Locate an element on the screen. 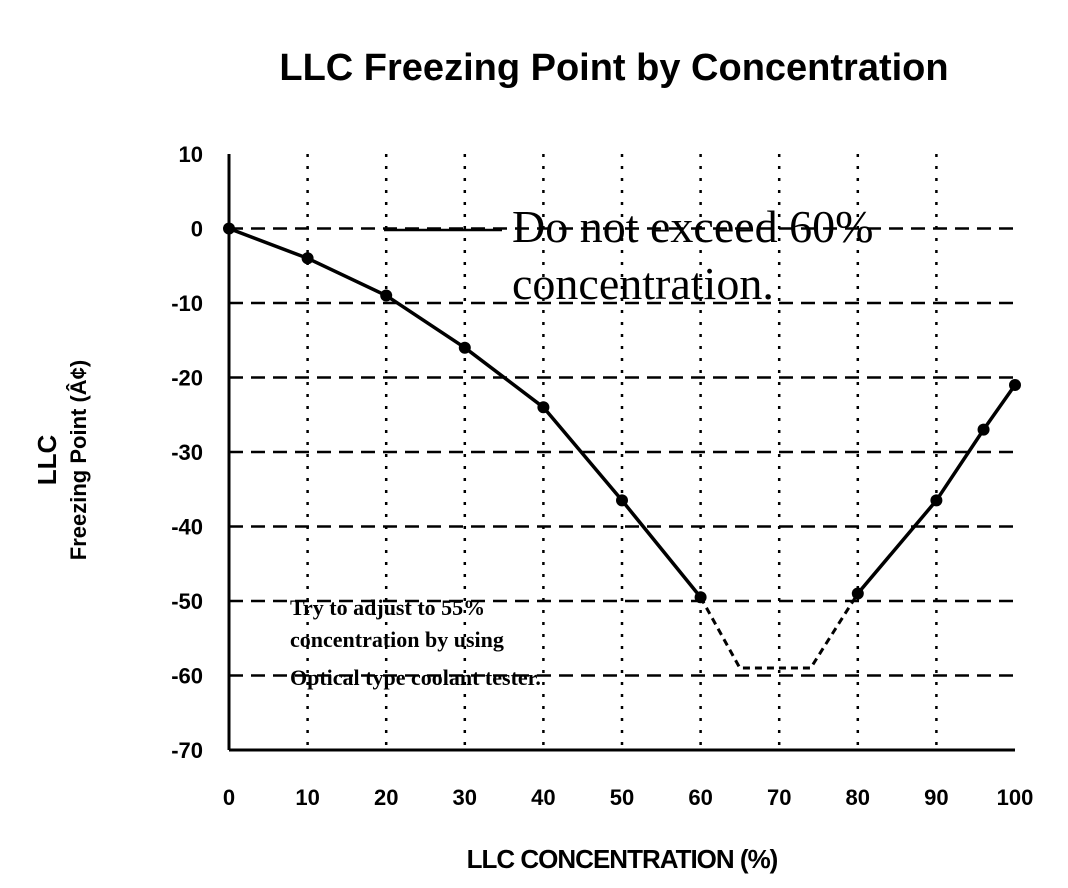 The width and height of the screenshot is (1068, 888). y-tick-label-3: -20 is located at coordinates (187, 378).